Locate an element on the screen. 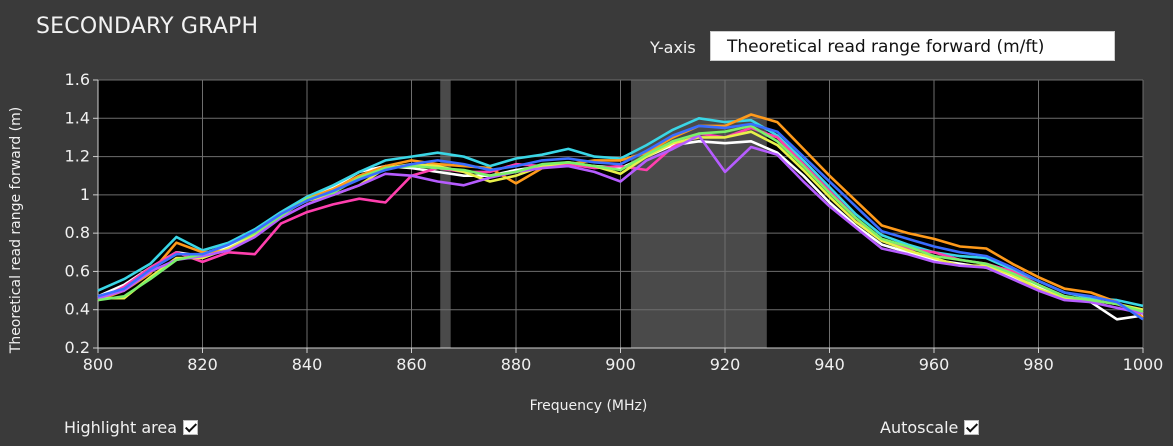 This screenshot has width=1173, height=446. y-tick-label: 0.8 is located at coordinates (77, 232).